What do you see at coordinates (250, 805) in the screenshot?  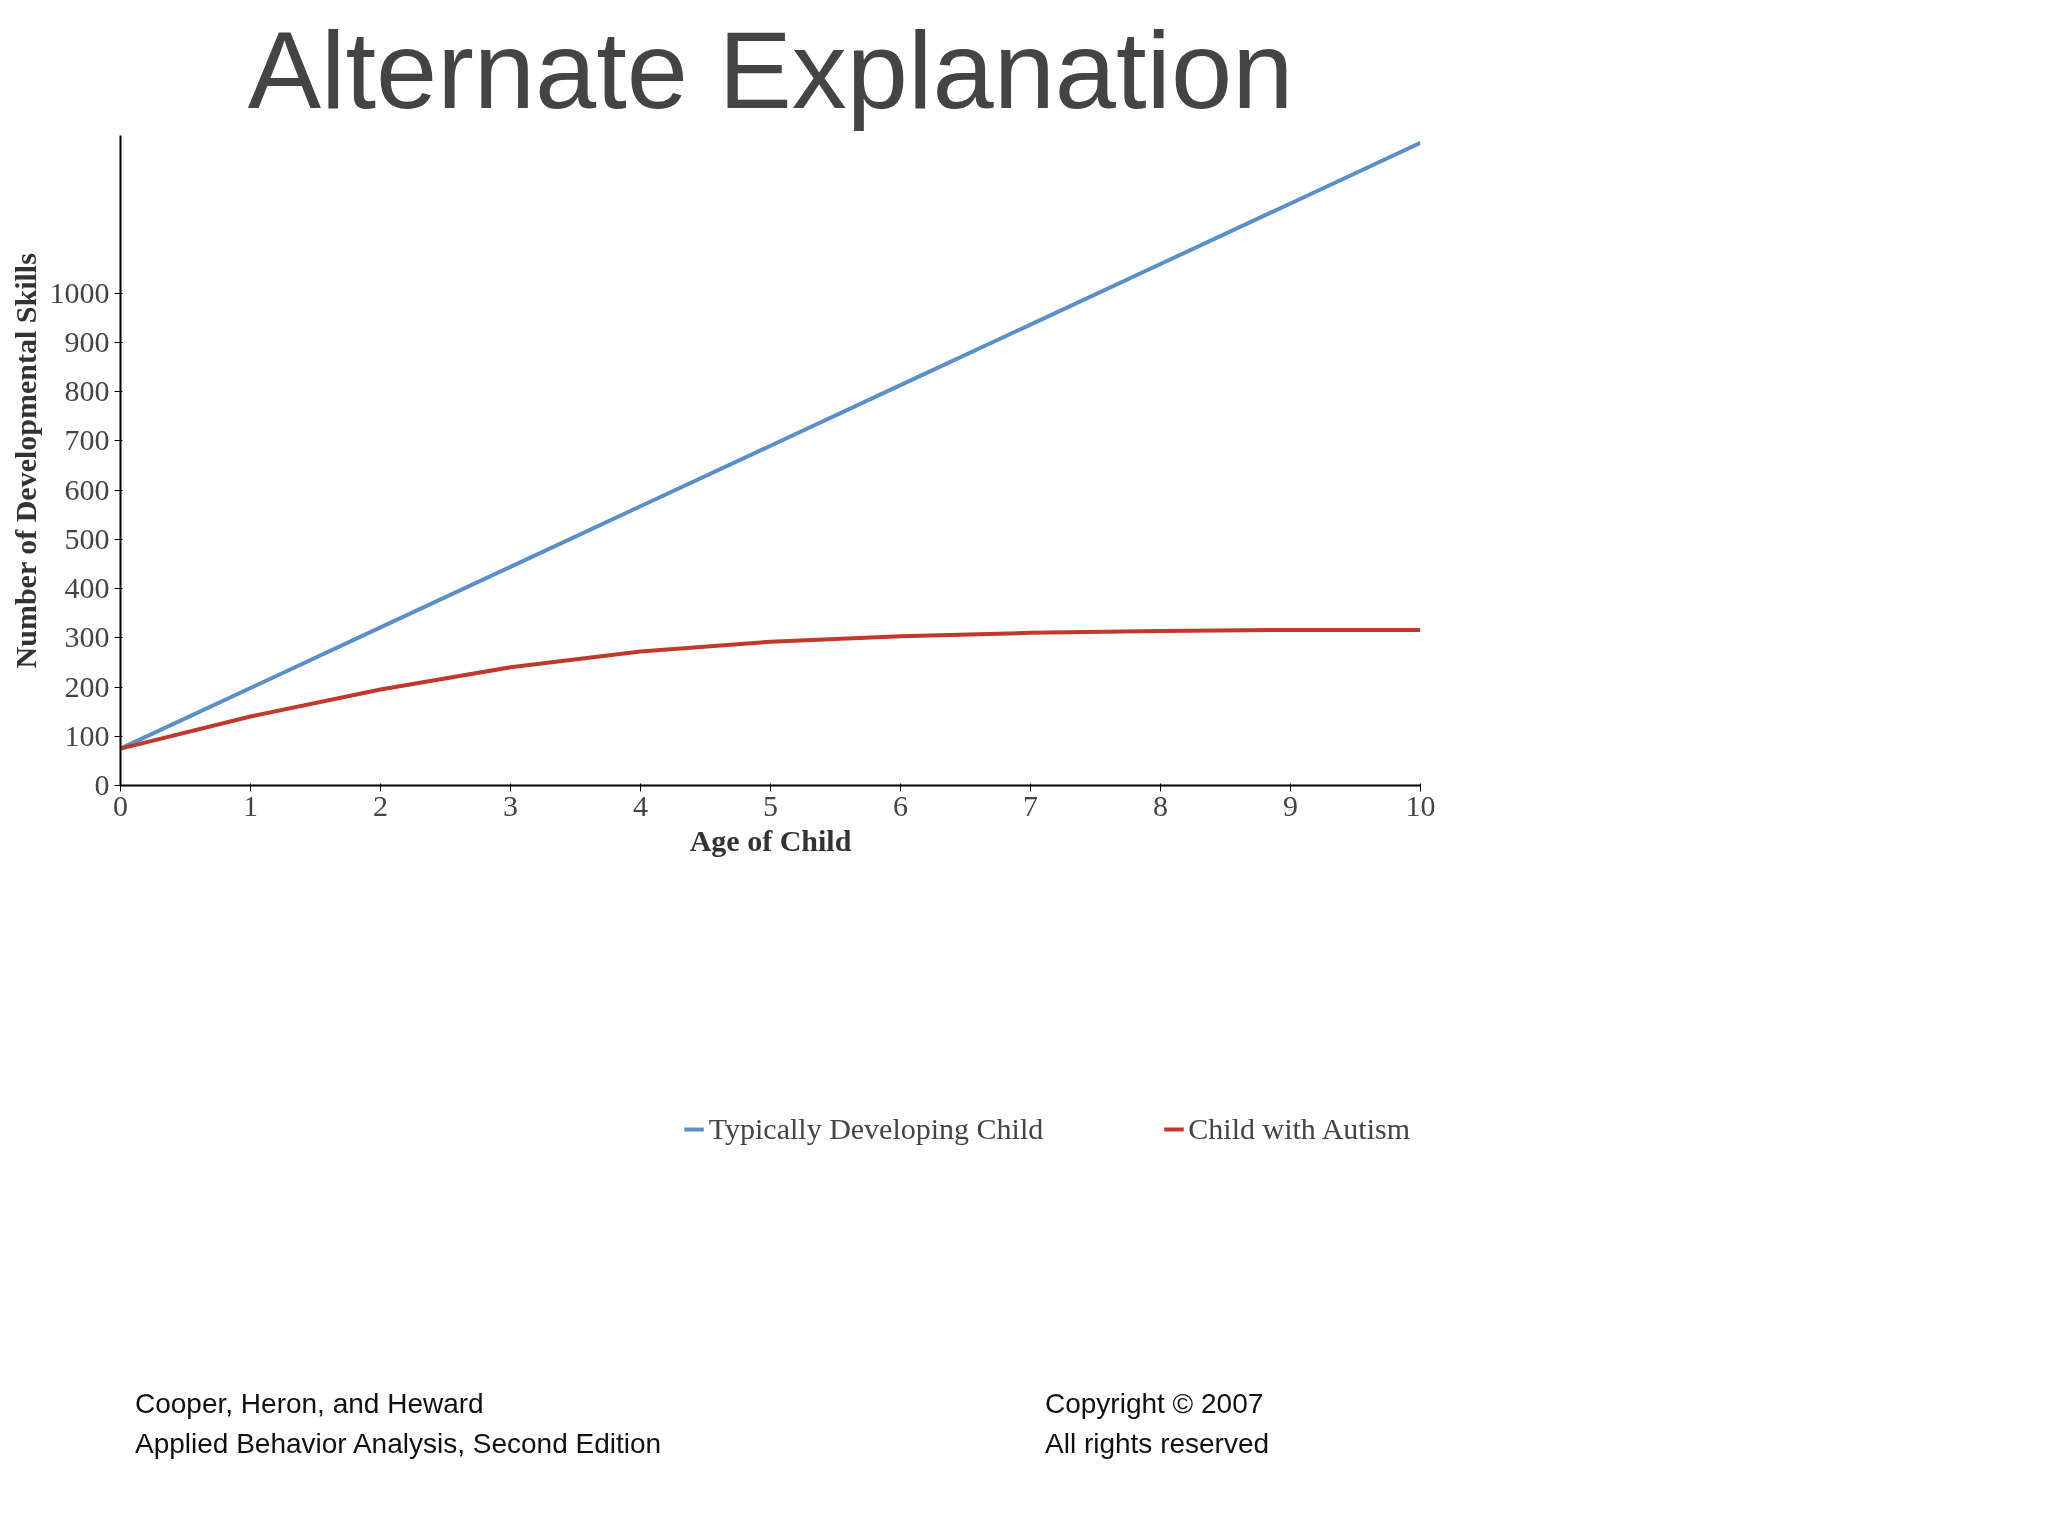 I see `x-tick-label: 1` at bounding box center [250, 805].